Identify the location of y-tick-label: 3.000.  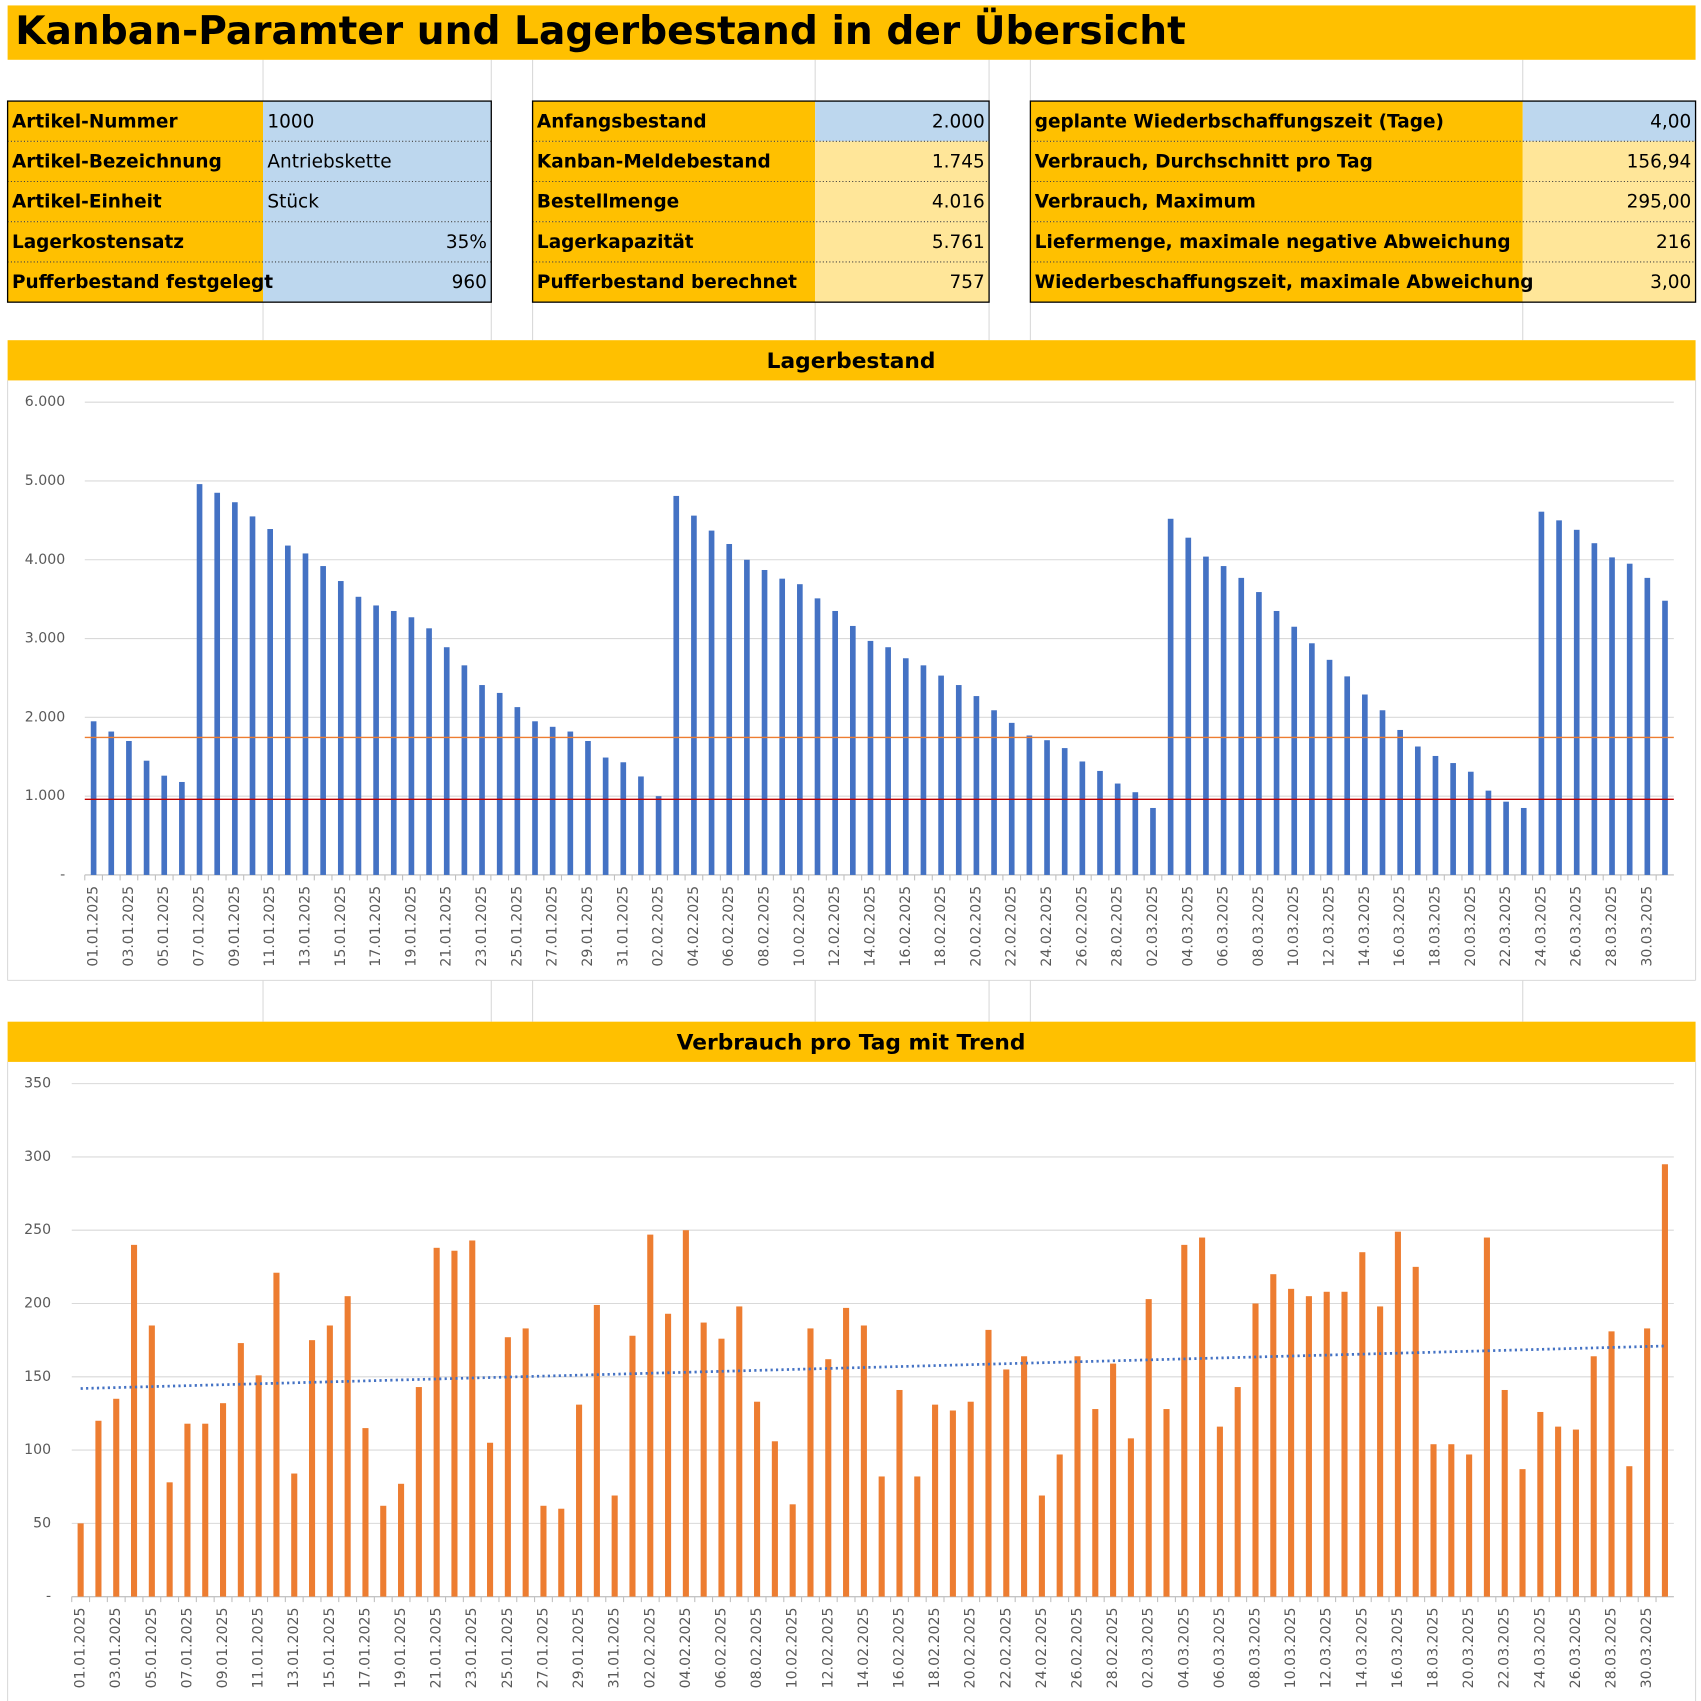
(45, 639).